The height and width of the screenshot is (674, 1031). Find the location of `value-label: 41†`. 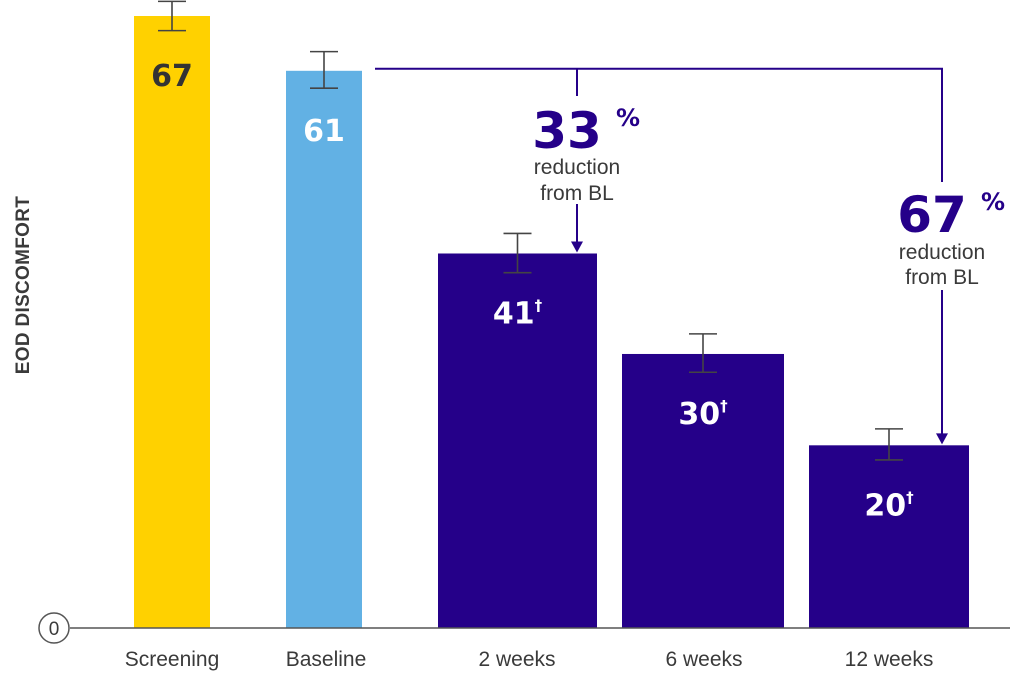

value-label: 41† is located at coordinates (518, 313).